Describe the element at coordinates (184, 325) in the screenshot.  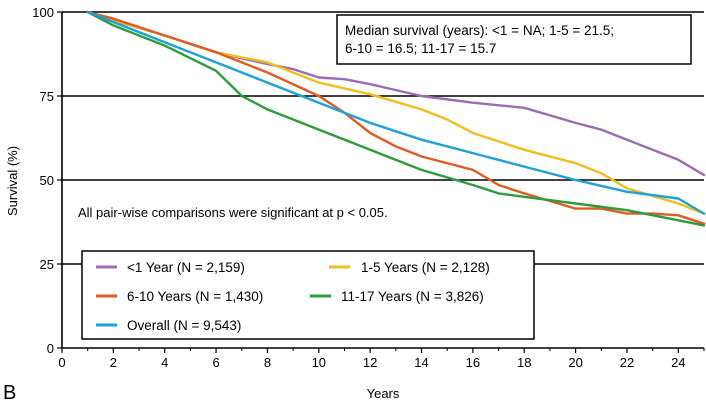
I see `legend-label-overall: Overall (N = 9,543)` at that location.